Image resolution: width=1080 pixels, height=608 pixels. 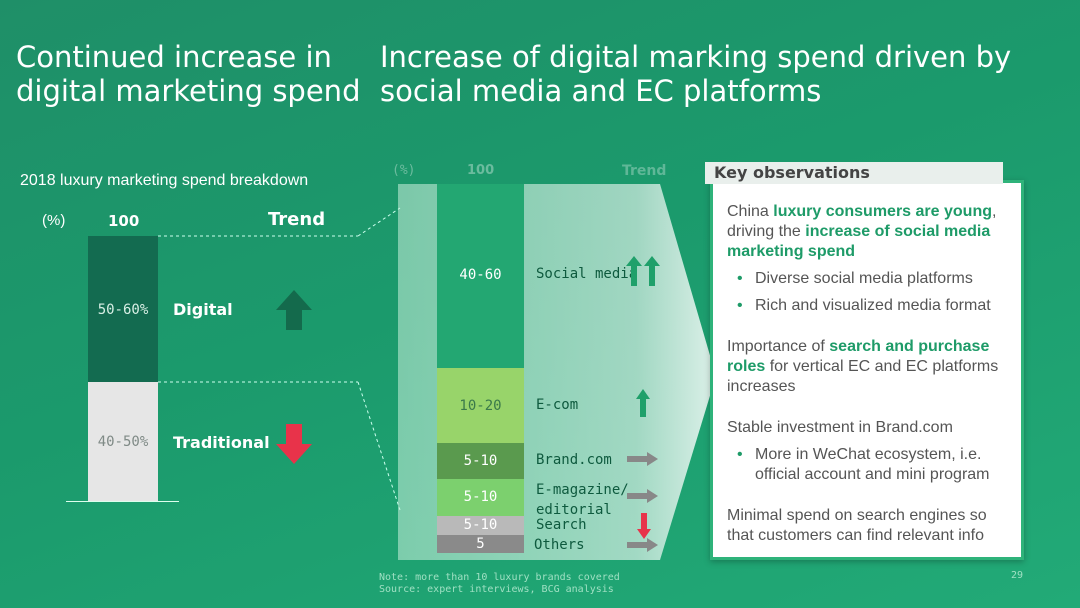 What do you see at coordinates (294, 310) in the screenshot?
I see `trend-up-arrow-icon` at bounding box center [294, 310].